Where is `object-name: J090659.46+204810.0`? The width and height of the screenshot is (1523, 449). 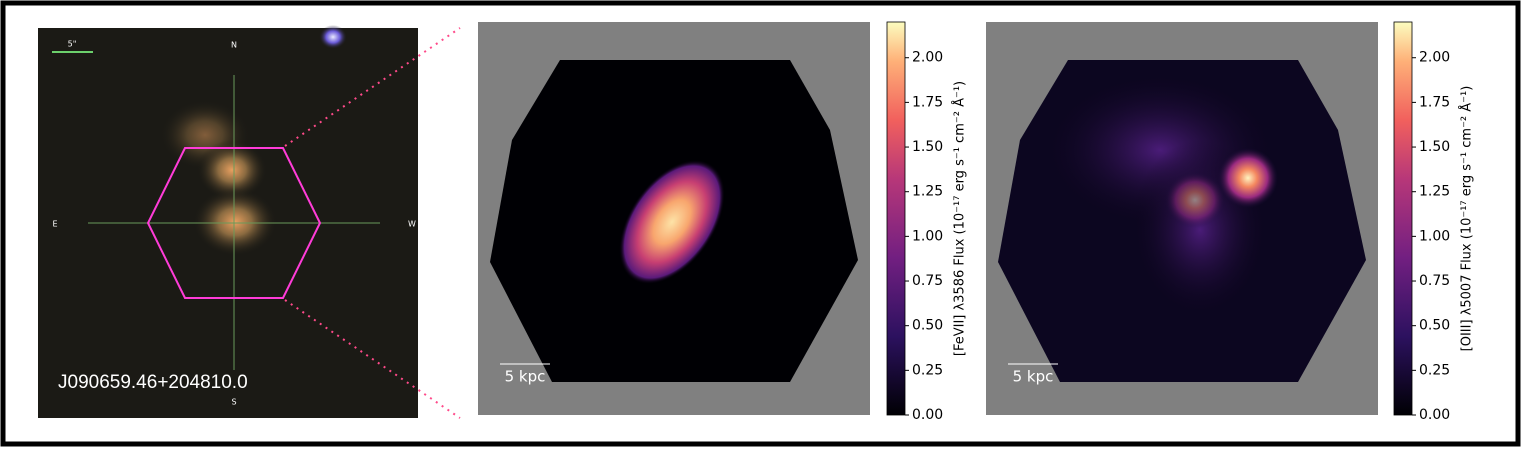
object-name: J090659.46+204810.0 is located at coordinates (153, 382).